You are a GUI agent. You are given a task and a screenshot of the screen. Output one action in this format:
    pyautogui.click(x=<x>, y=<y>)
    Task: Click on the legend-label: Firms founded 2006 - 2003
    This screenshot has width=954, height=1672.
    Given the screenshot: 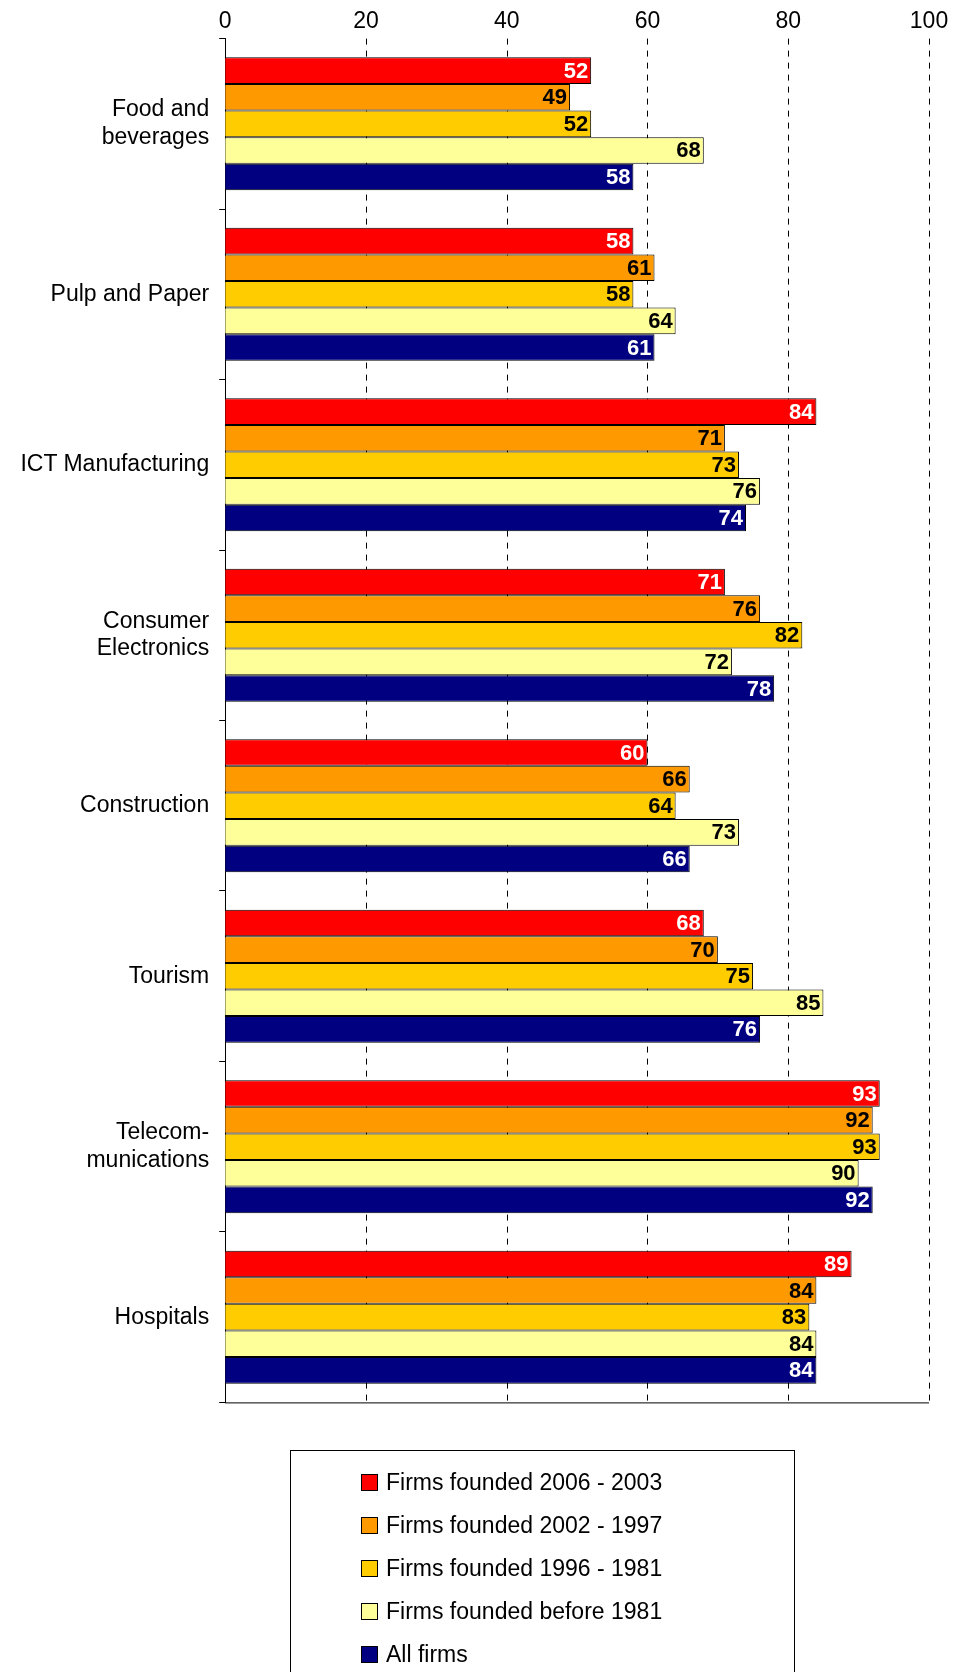 What is the action you would take?
    pyautogui.click(x=524, y=1482)
    